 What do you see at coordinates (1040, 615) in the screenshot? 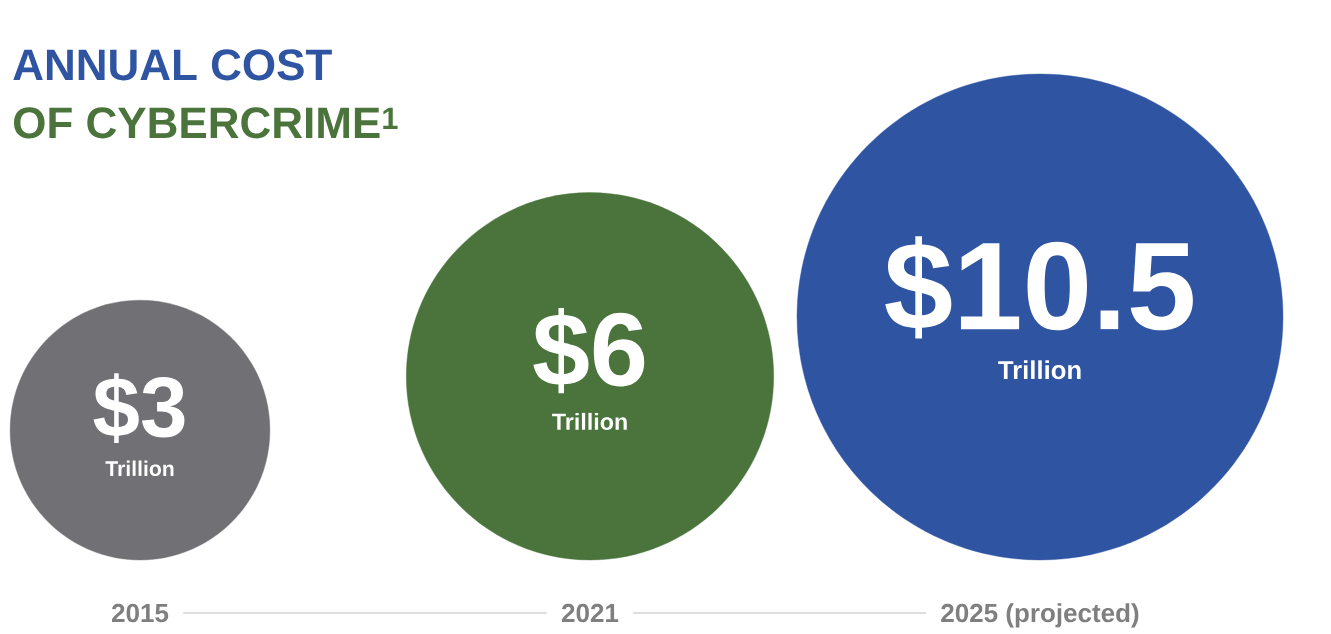
I see `category-label: 2025 (projected)` at bounding box center [1040, 615].